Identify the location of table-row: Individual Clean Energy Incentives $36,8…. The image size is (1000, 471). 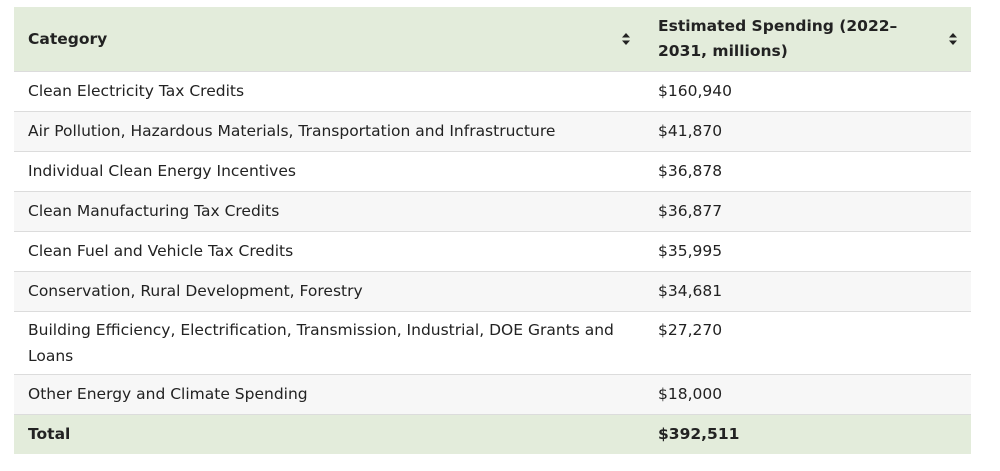
(492, 171).